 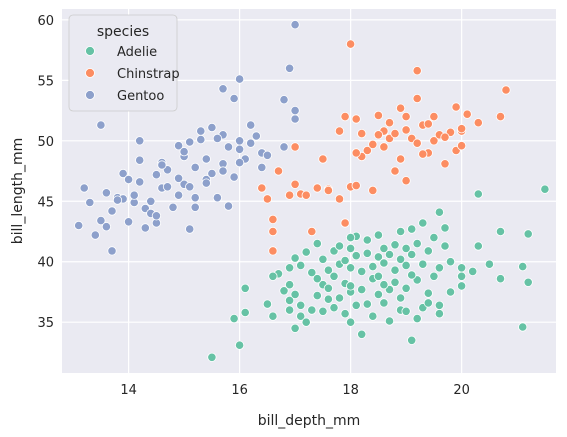 I want to click on x-tick-label: 14, so click(x=128, y=390).